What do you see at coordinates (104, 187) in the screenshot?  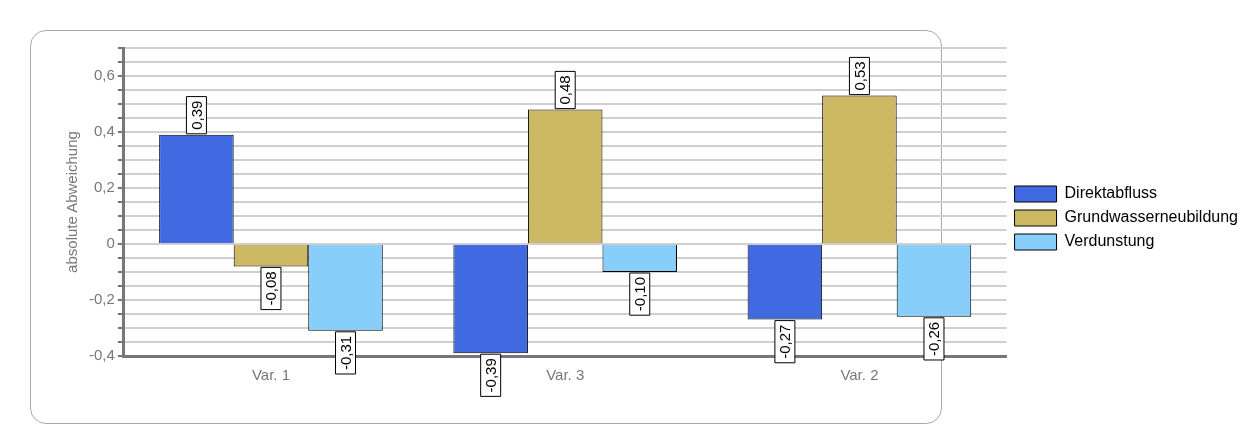 I see `y-tick-label: 0,2` at bounding box center [104, 187].